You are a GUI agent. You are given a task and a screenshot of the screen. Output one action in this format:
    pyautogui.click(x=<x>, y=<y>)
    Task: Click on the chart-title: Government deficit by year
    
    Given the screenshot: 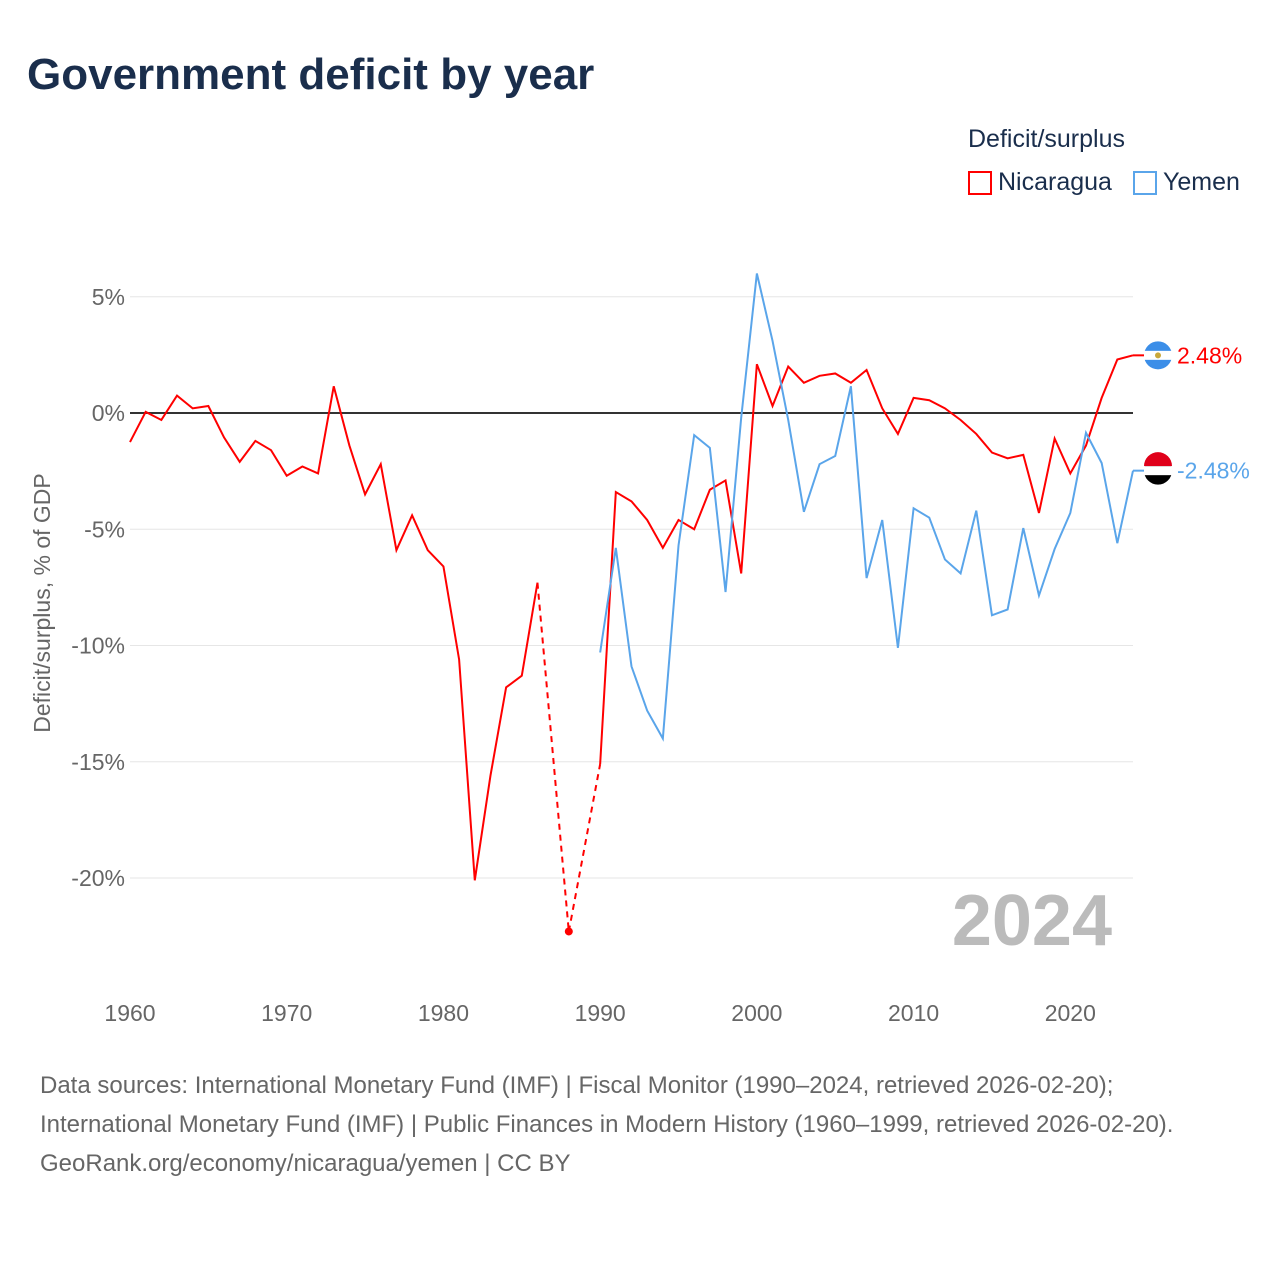 What is the action you would take?
    pyautogui.click(x=311, y=74)
    